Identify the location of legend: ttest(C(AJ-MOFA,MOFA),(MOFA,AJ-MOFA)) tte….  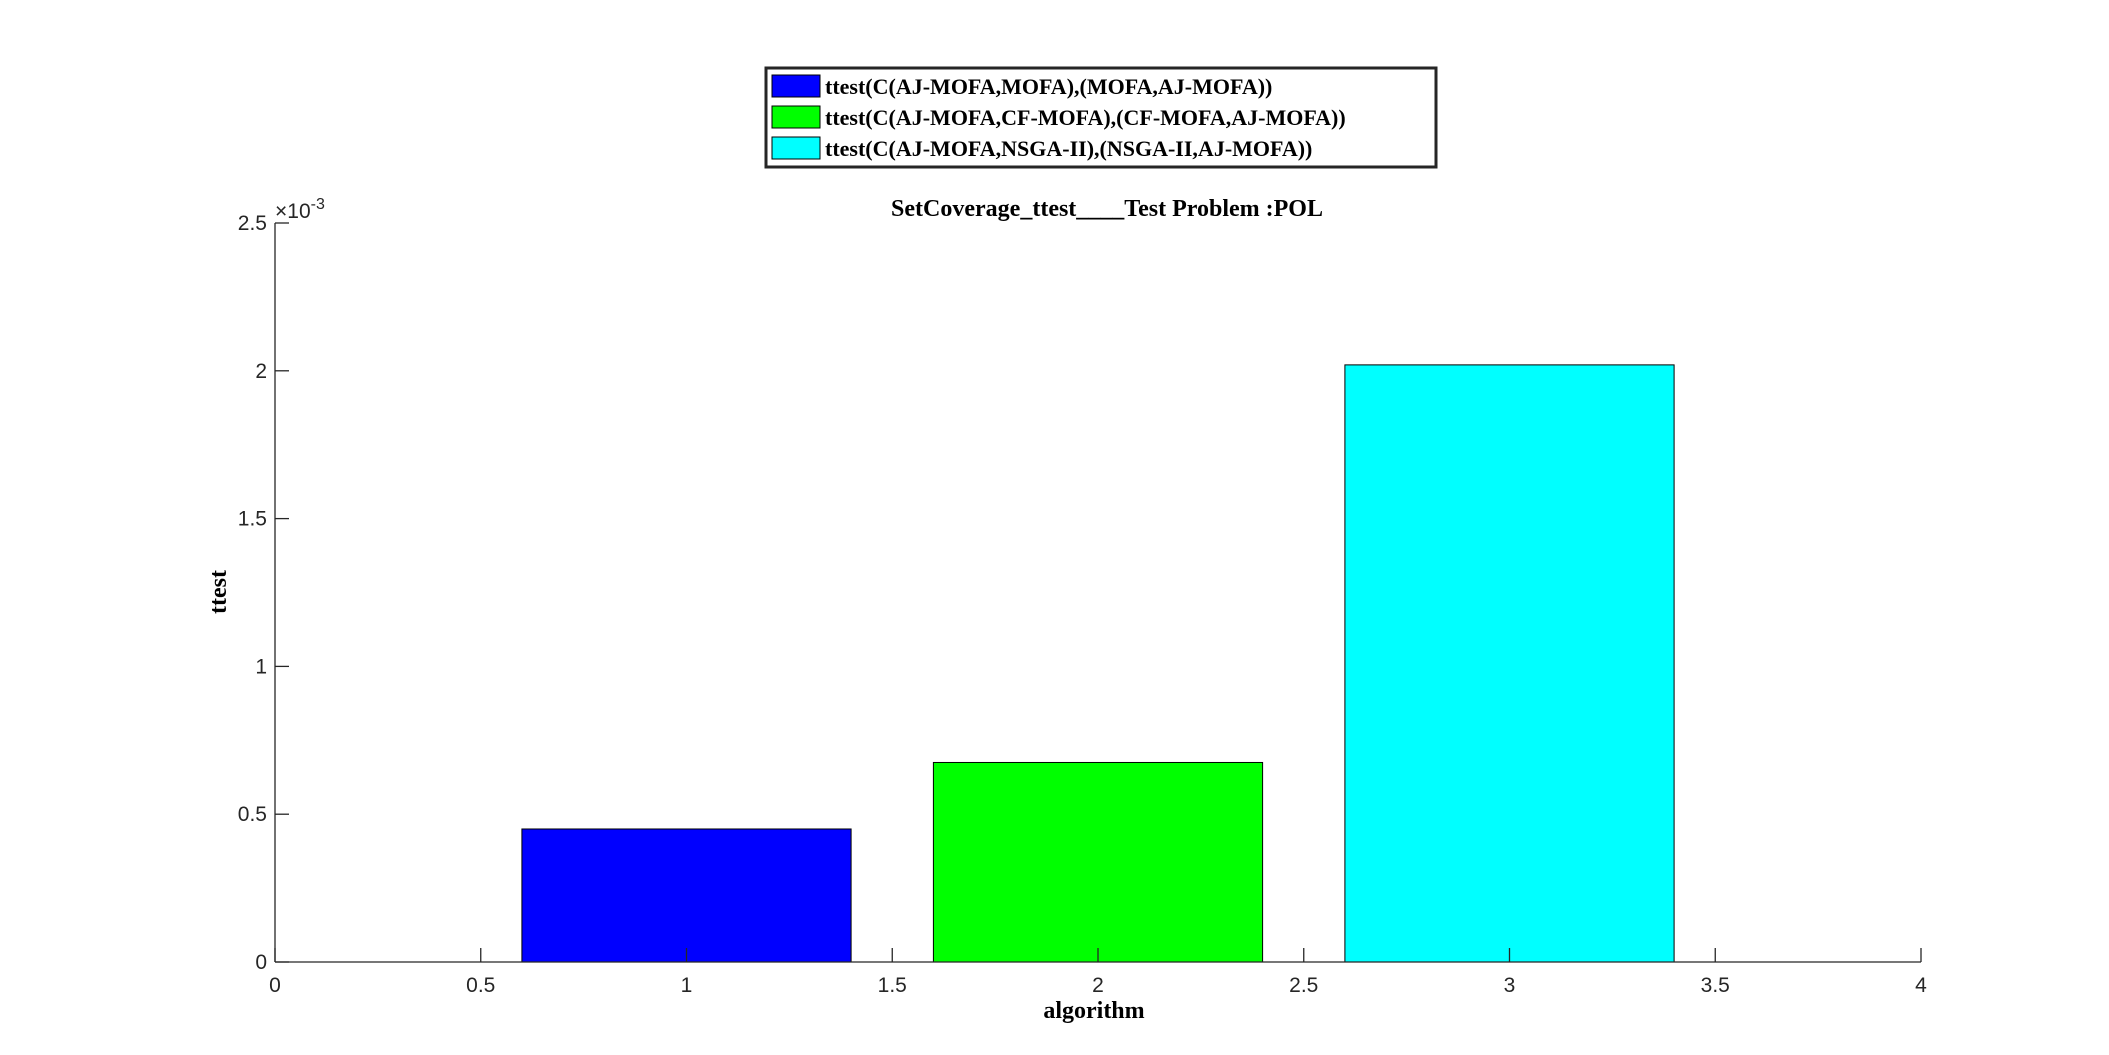
(1101, 117).